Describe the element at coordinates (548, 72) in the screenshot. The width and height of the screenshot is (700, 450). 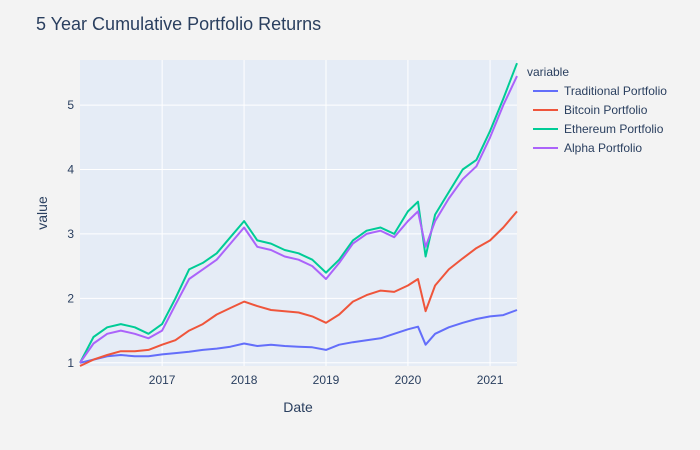
I see `legend-title: variable` at that location.